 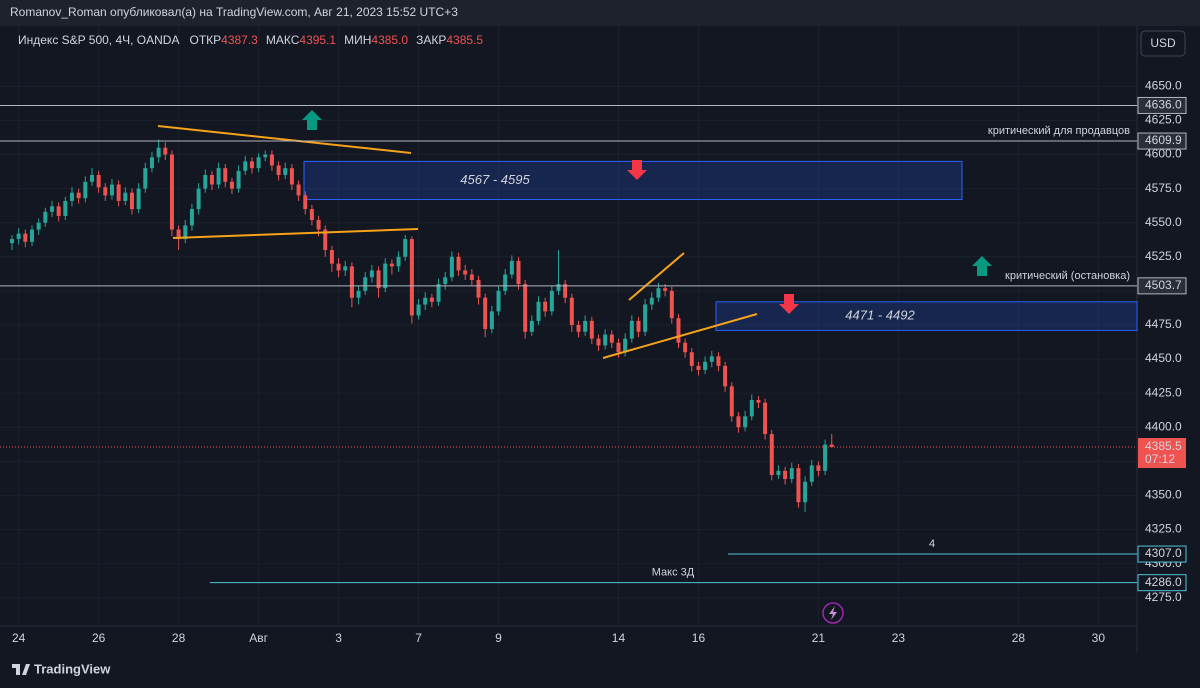 What do you see at coordinates (619, 638) in the screenshot?
I see `x-tick-label: 14` at bounding box center [619, 638].